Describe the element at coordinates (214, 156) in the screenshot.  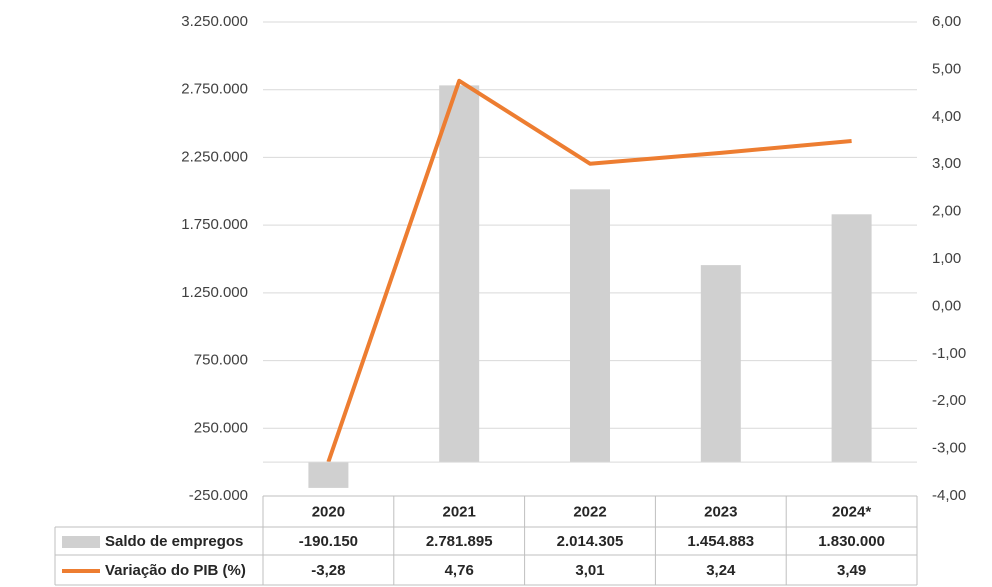
I see `y-tick-label: 2.250.000` at that location.